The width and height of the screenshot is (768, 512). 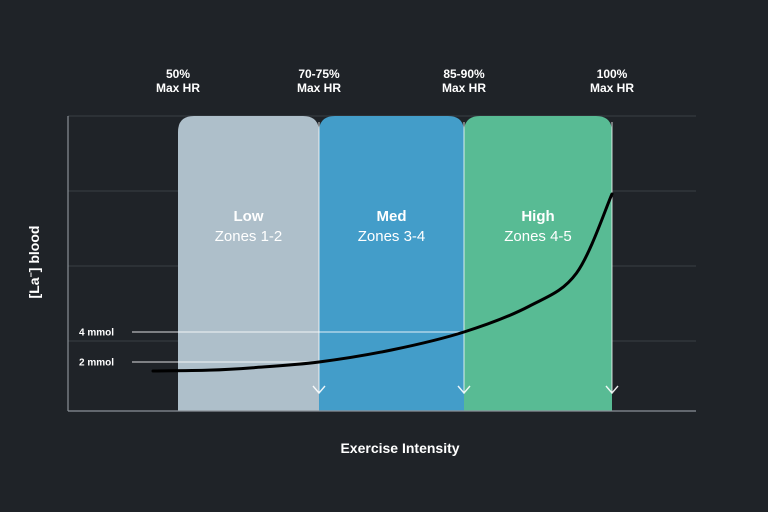 What do you see at coordinates (249, 216) in the screenshot?
I see `zone-name-low: Low` at bounding box center [249, 216].